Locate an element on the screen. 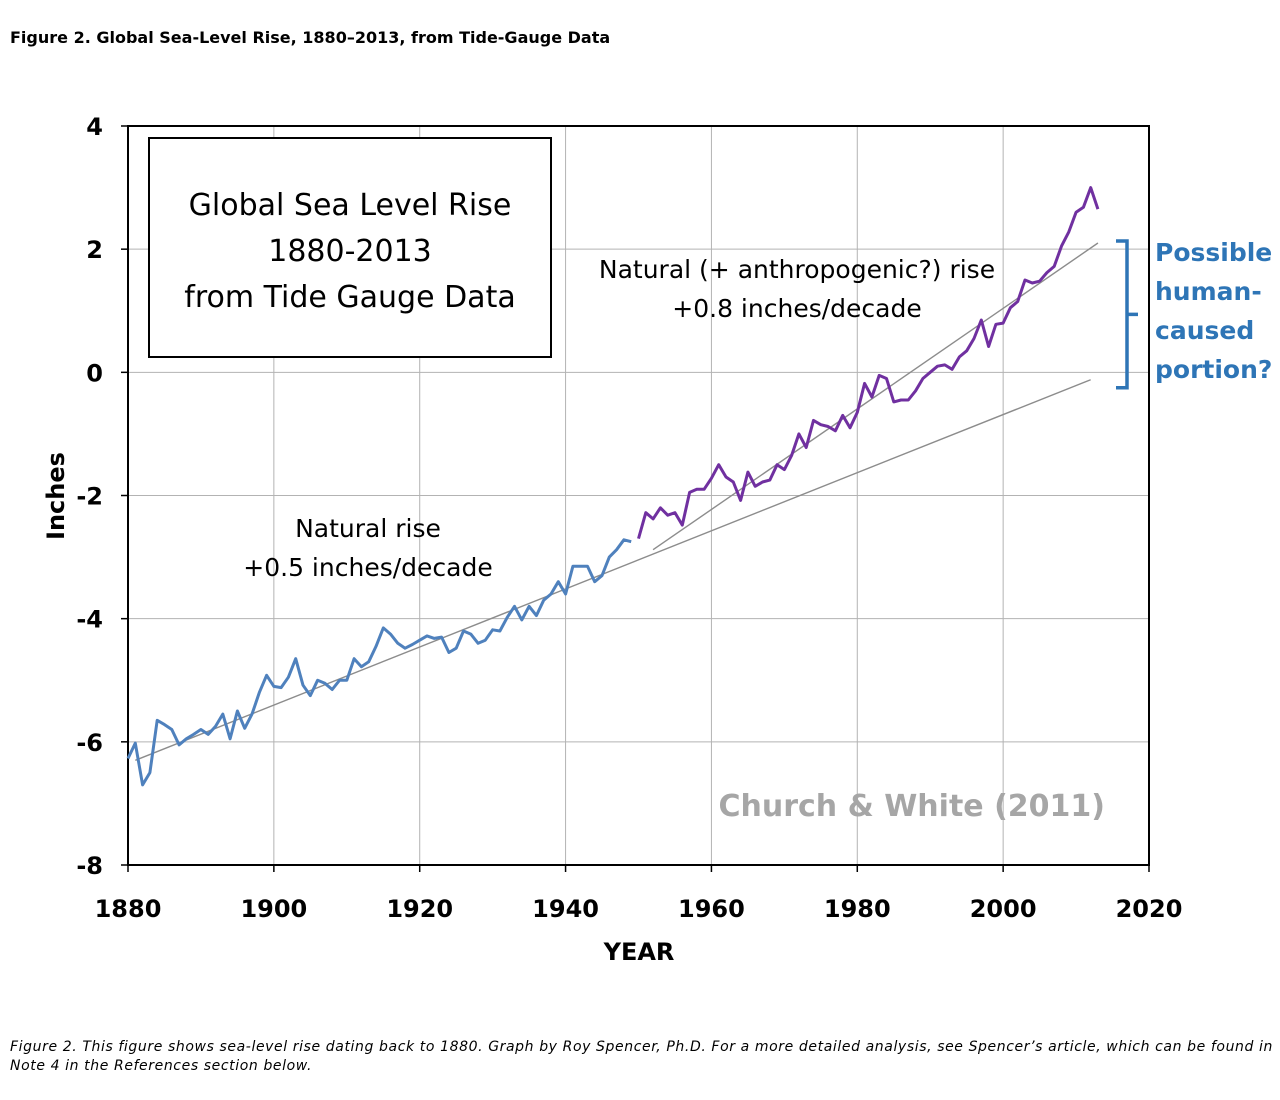 This screenshot has height=1100, width=1280. bracket-label-line-2: human- is located at coordinates (1208, 291).